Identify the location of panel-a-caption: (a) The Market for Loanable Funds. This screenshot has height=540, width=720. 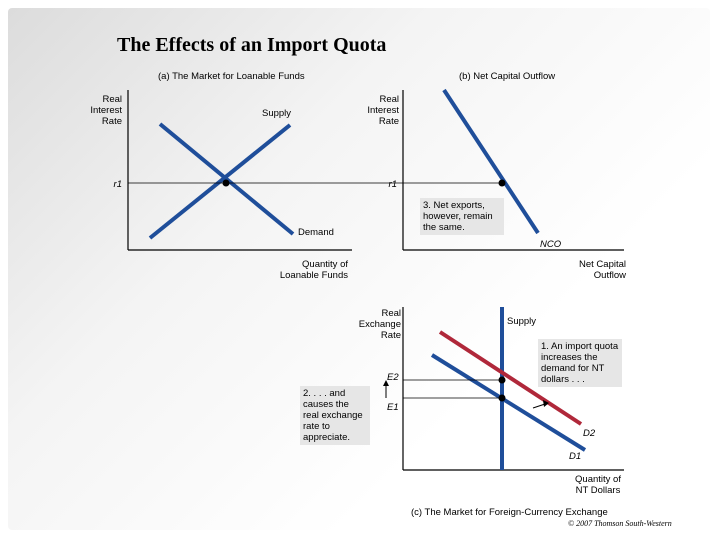
(231, 76).